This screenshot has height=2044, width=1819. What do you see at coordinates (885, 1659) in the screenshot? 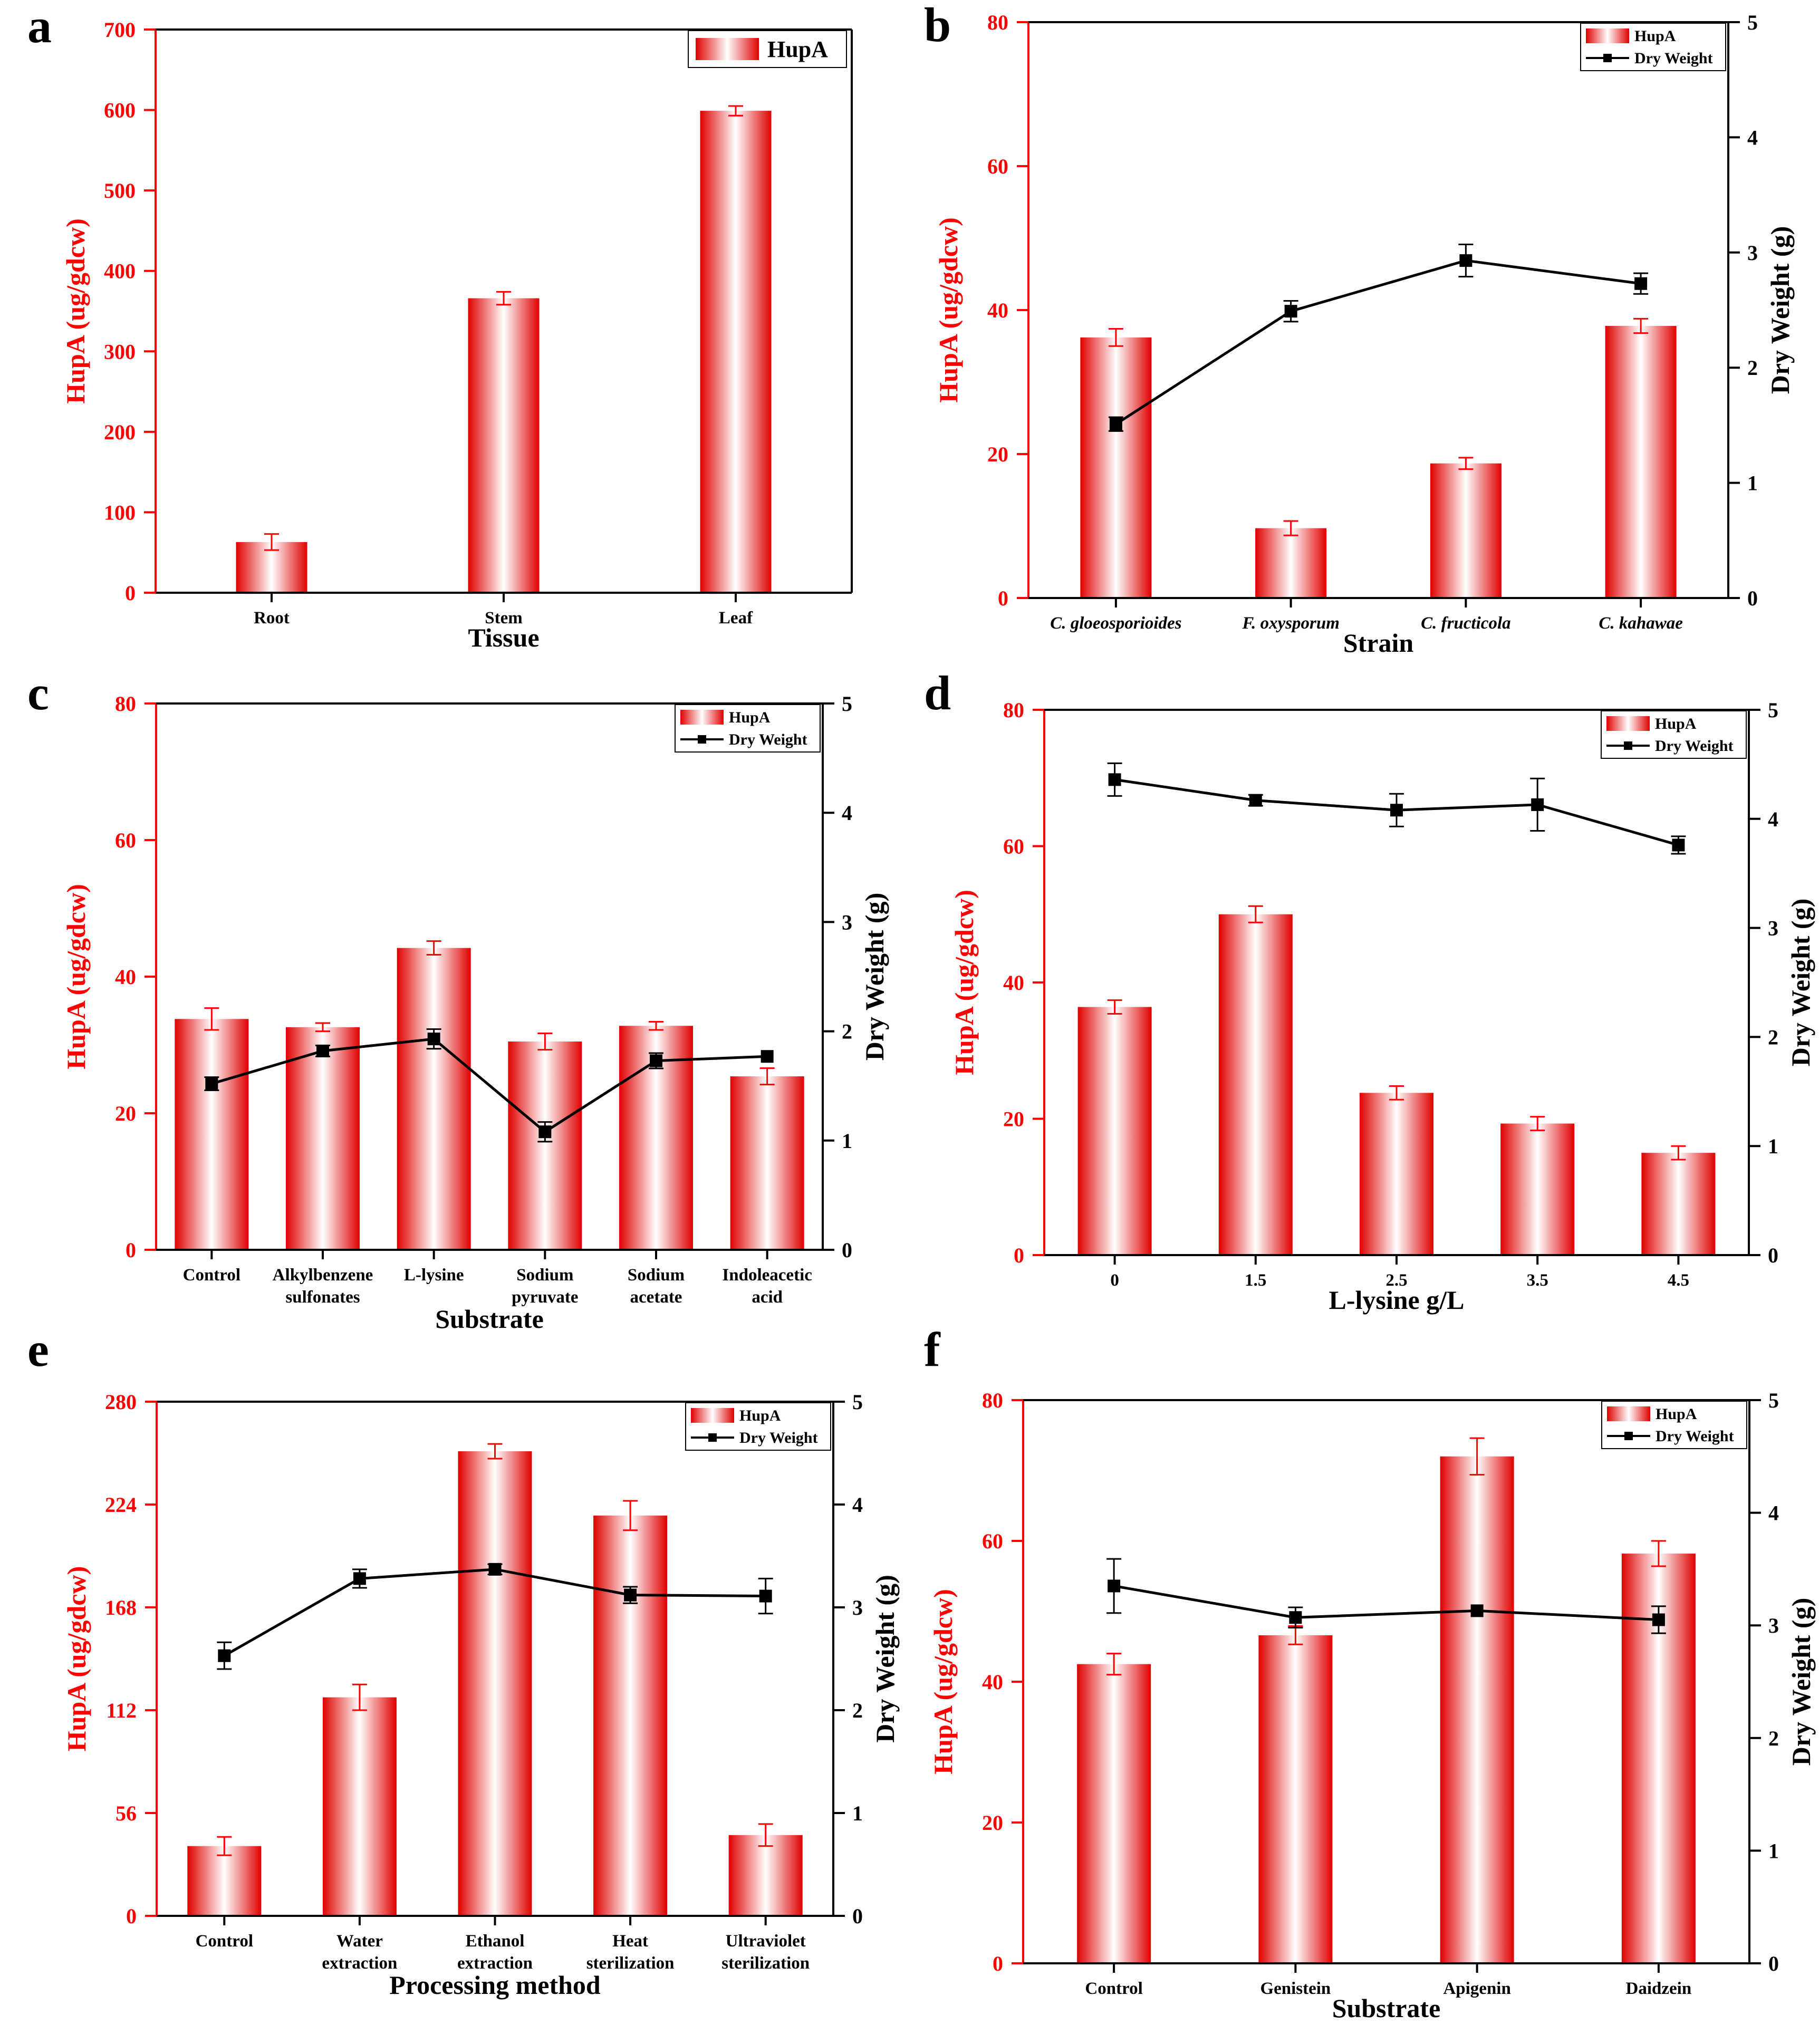
I see `y2-axis-title: Dry Weight (g)` at bounding box center [885, 1659].